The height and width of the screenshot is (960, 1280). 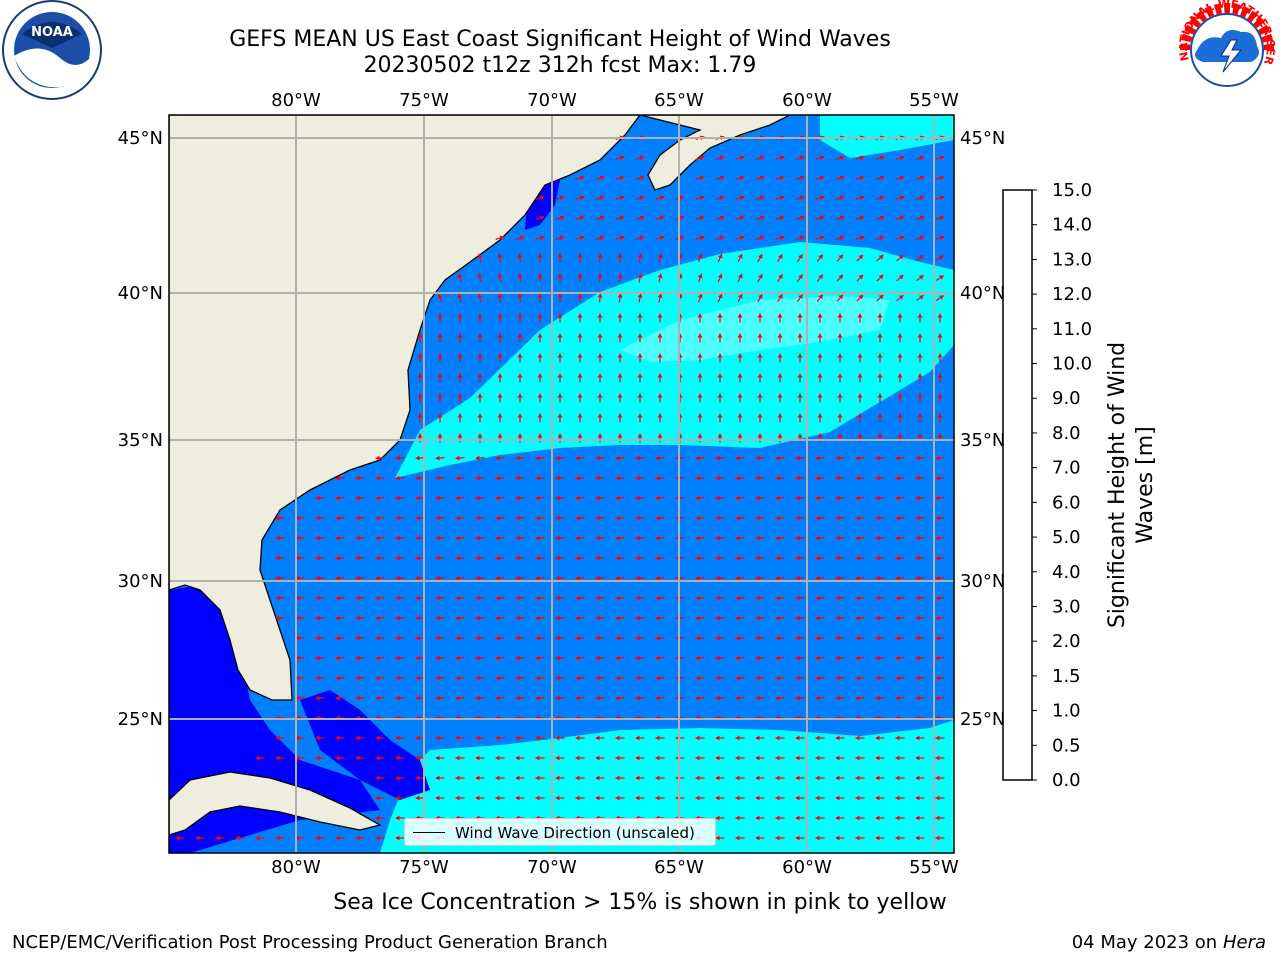 I want to click on land-cuba, so click(x=275, y=803).